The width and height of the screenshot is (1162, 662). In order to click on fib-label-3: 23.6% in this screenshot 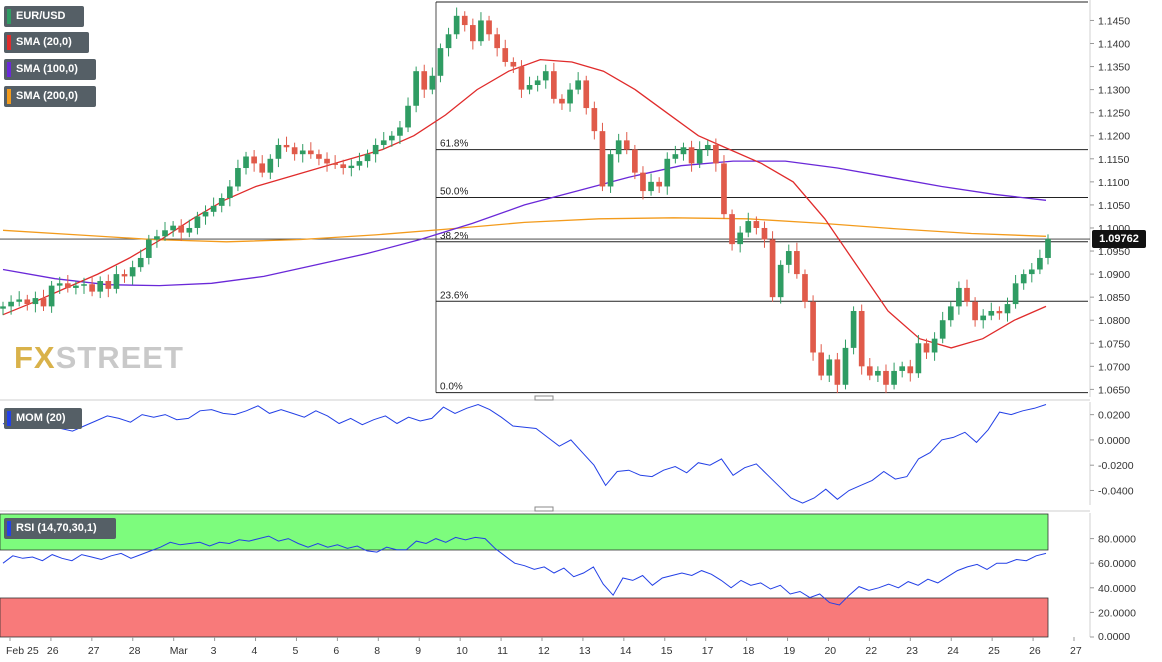, I will do `click(454, 295)`.